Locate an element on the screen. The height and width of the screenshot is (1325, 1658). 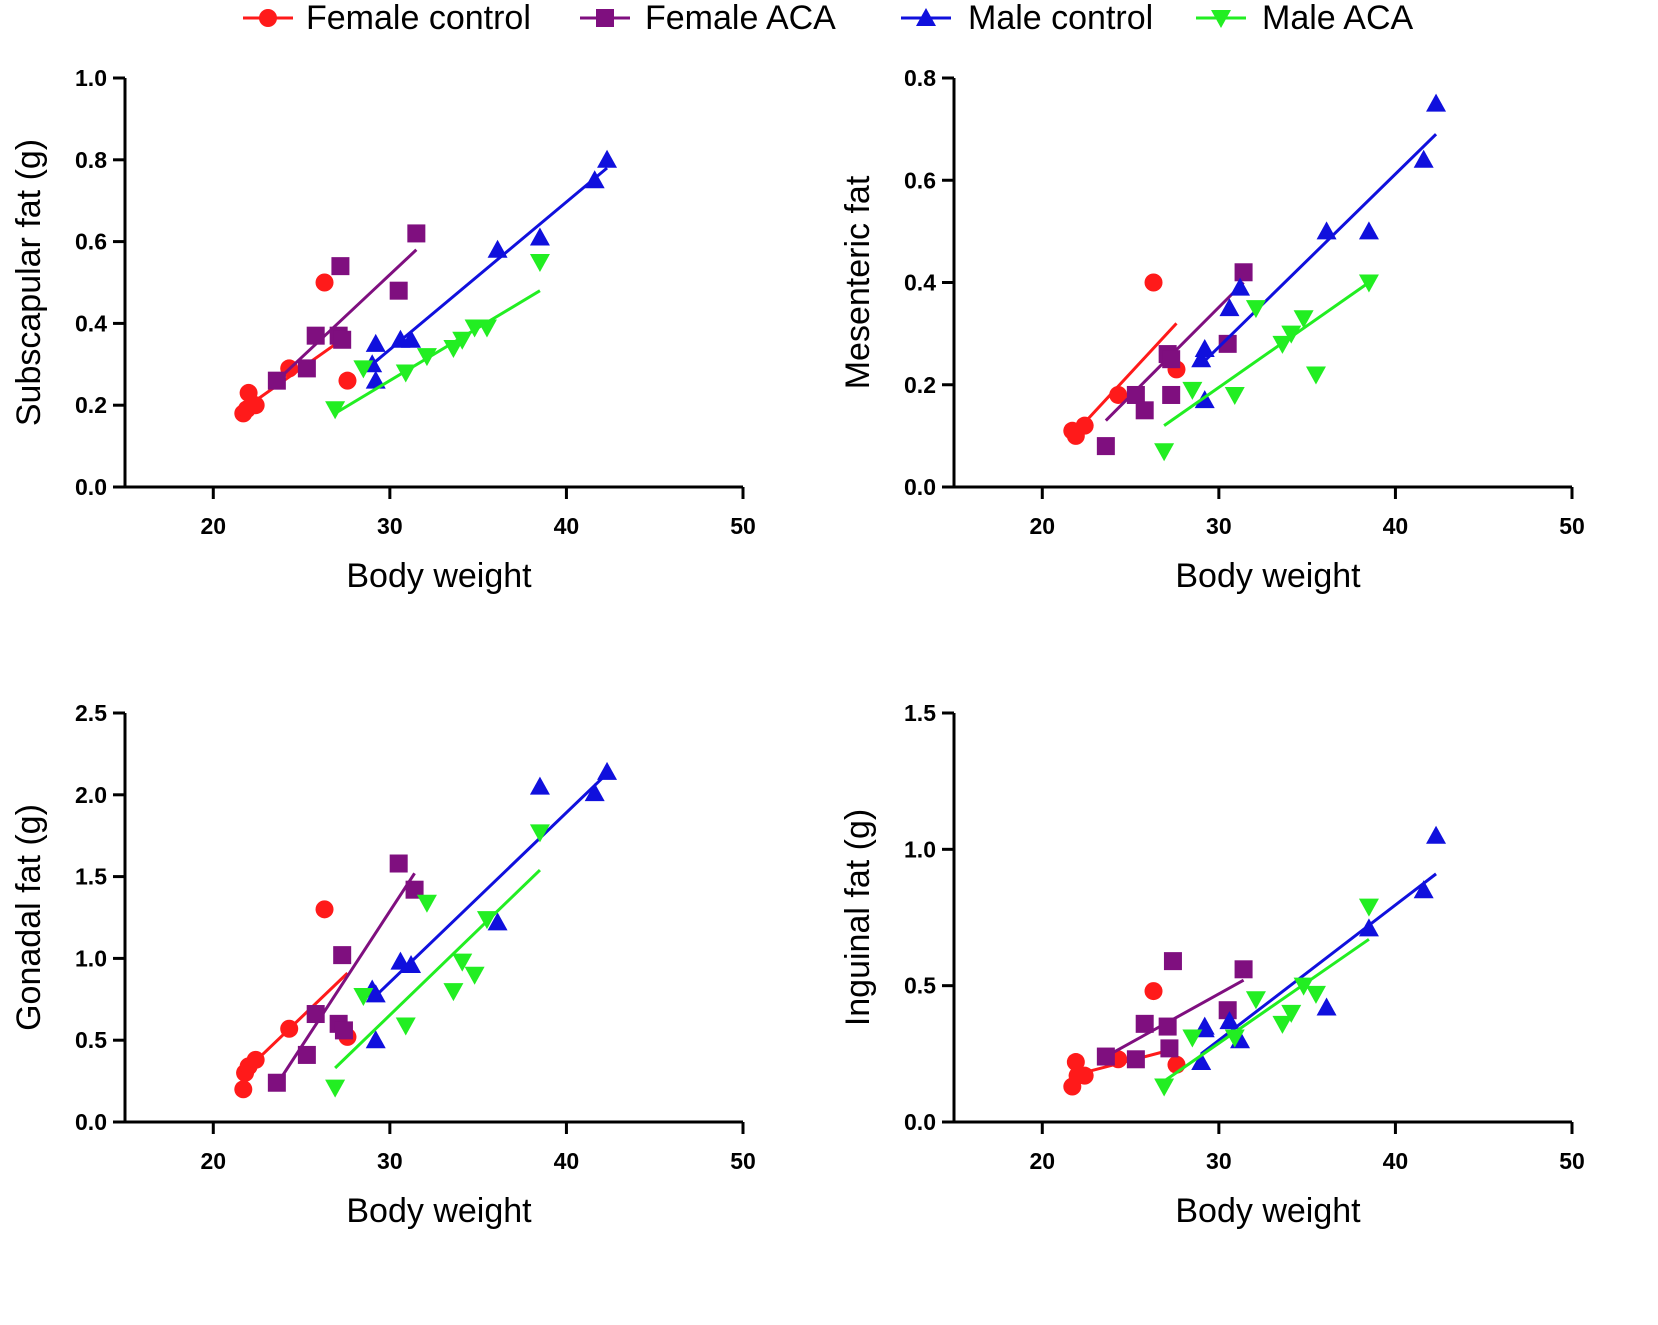
y-tick-label: 0.8 is located at coordinates (920, 78).